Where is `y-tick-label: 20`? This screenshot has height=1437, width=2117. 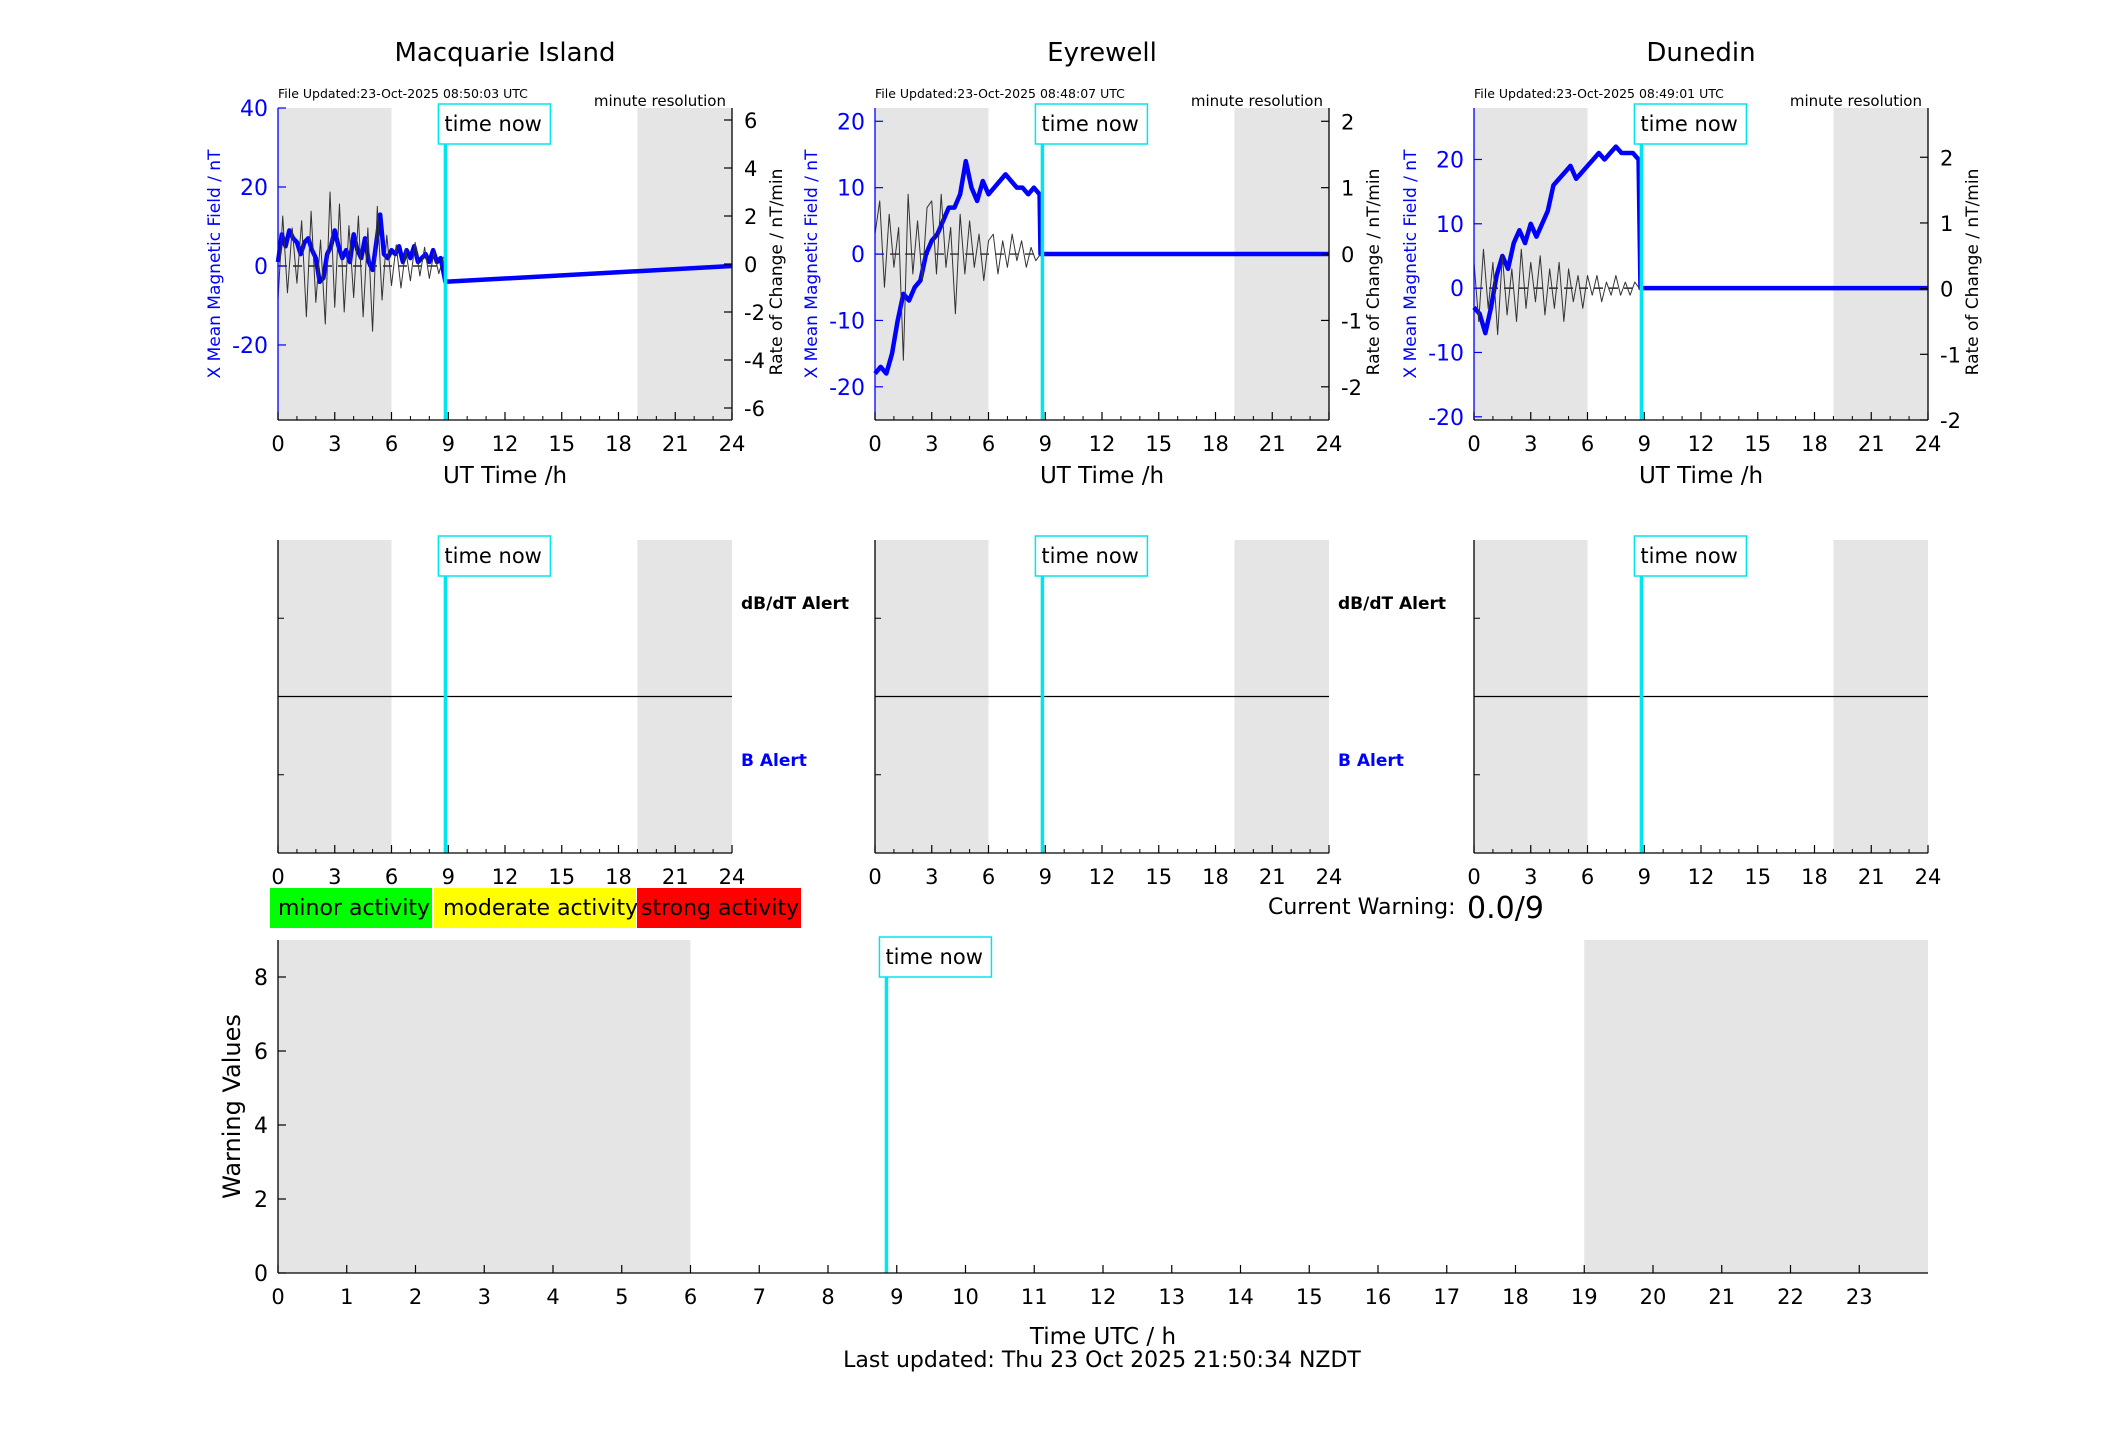 y-tick-label: 20 is located at coordinates (851, 122).